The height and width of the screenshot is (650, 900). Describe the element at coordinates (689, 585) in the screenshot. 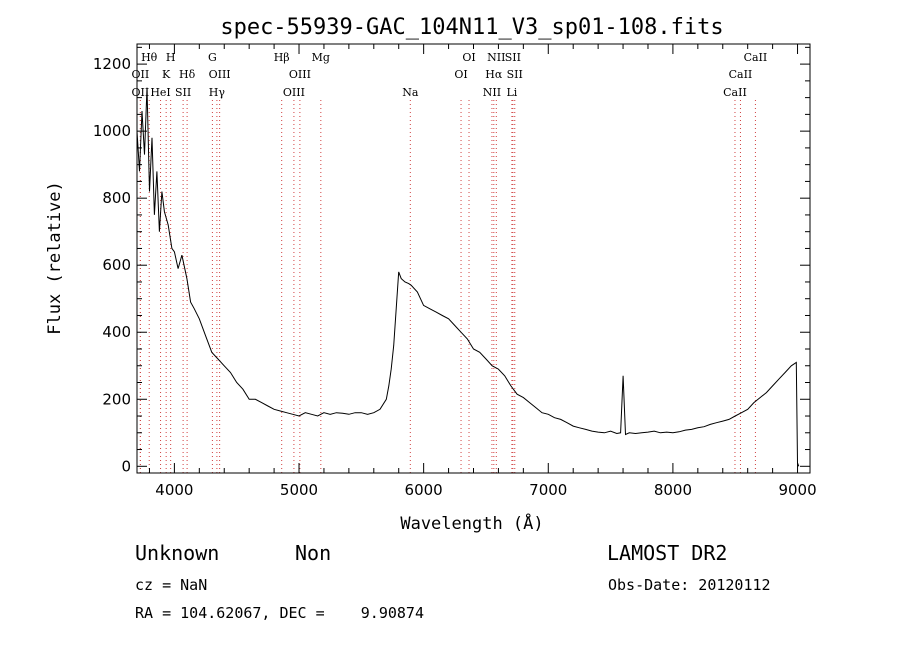

I see `obs-date-label: Obs-Date: 20120112` at that location.